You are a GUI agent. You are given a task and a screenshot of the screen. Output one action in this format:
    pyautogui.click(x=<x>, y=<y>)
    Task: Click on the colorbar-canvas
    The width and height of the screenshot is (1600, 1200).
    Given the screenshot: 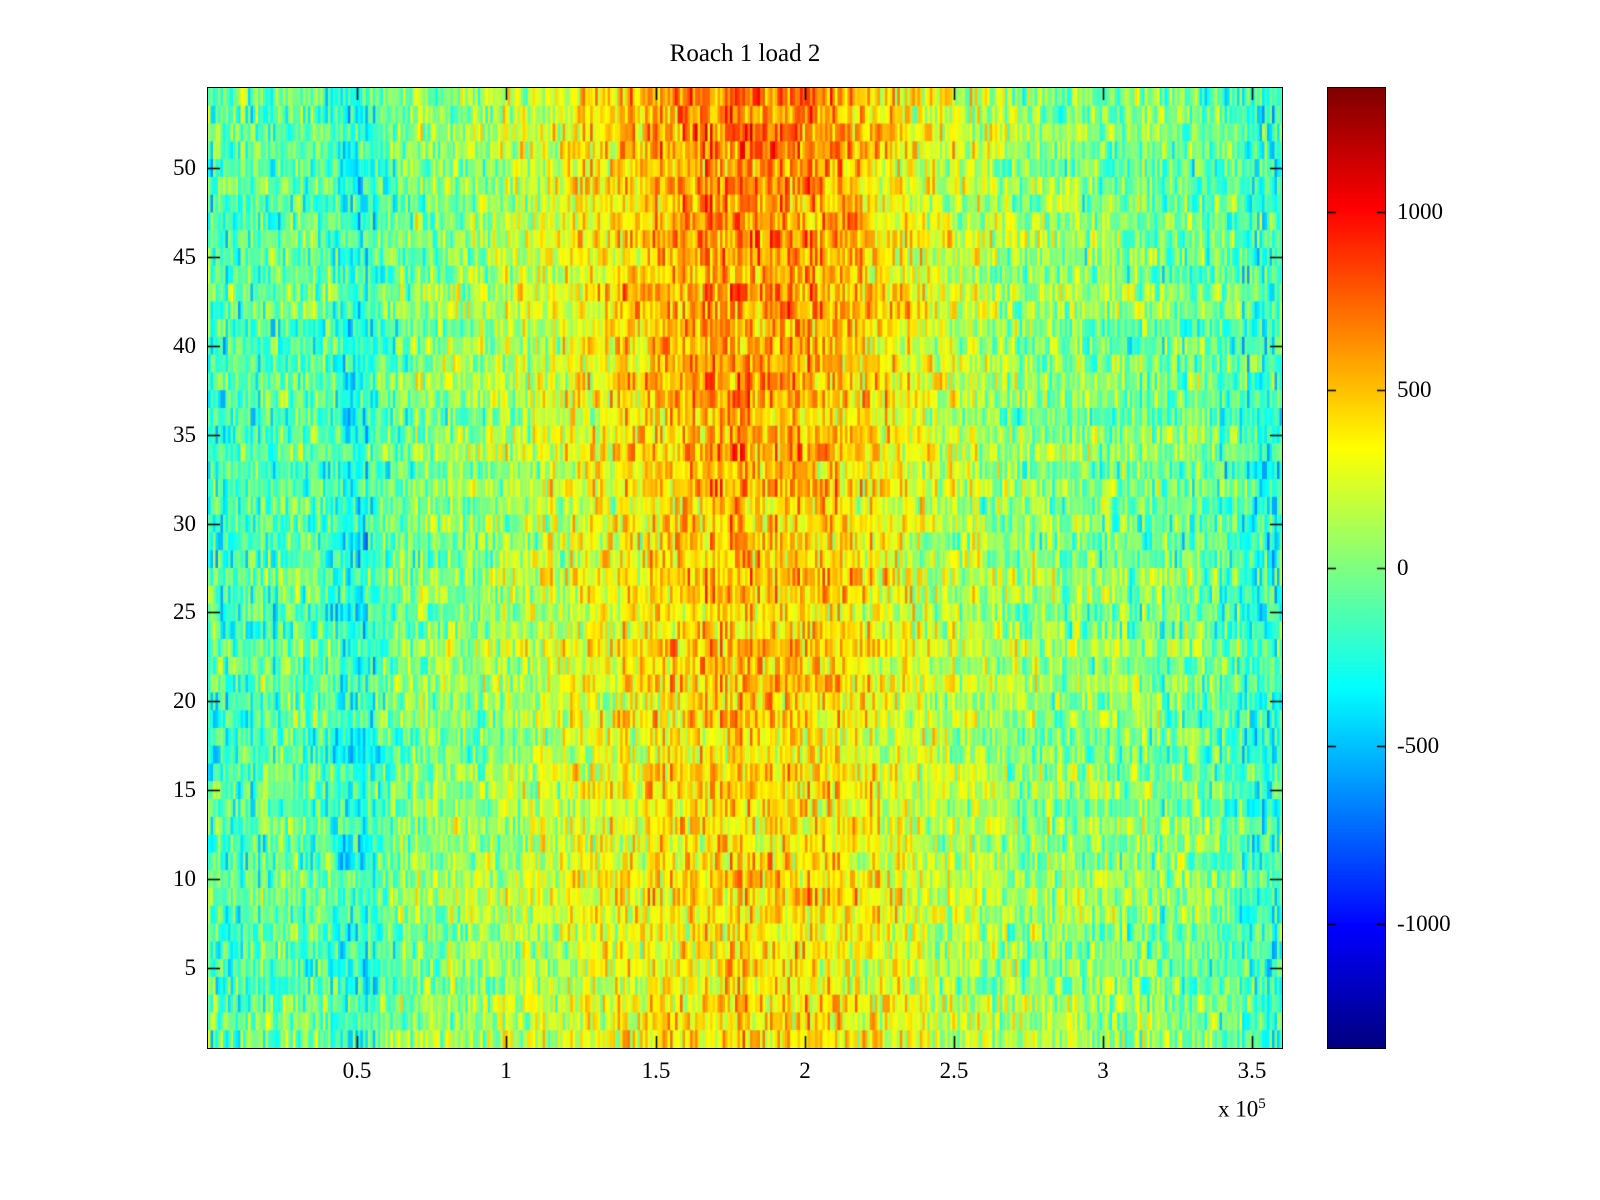 What is the action you would take?
    pyautogui.click(x=1356, y=568)
    